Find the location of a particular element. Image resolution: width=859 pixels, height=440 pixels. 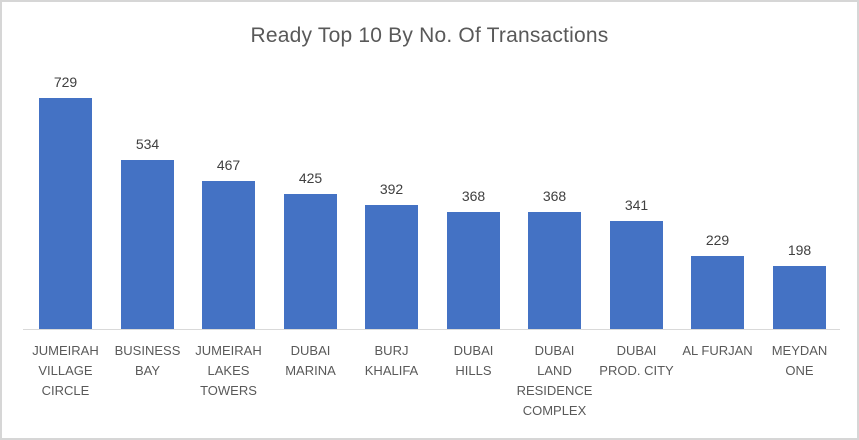

category-label: MEYDAN ONE is located at coordinates (800, 361).